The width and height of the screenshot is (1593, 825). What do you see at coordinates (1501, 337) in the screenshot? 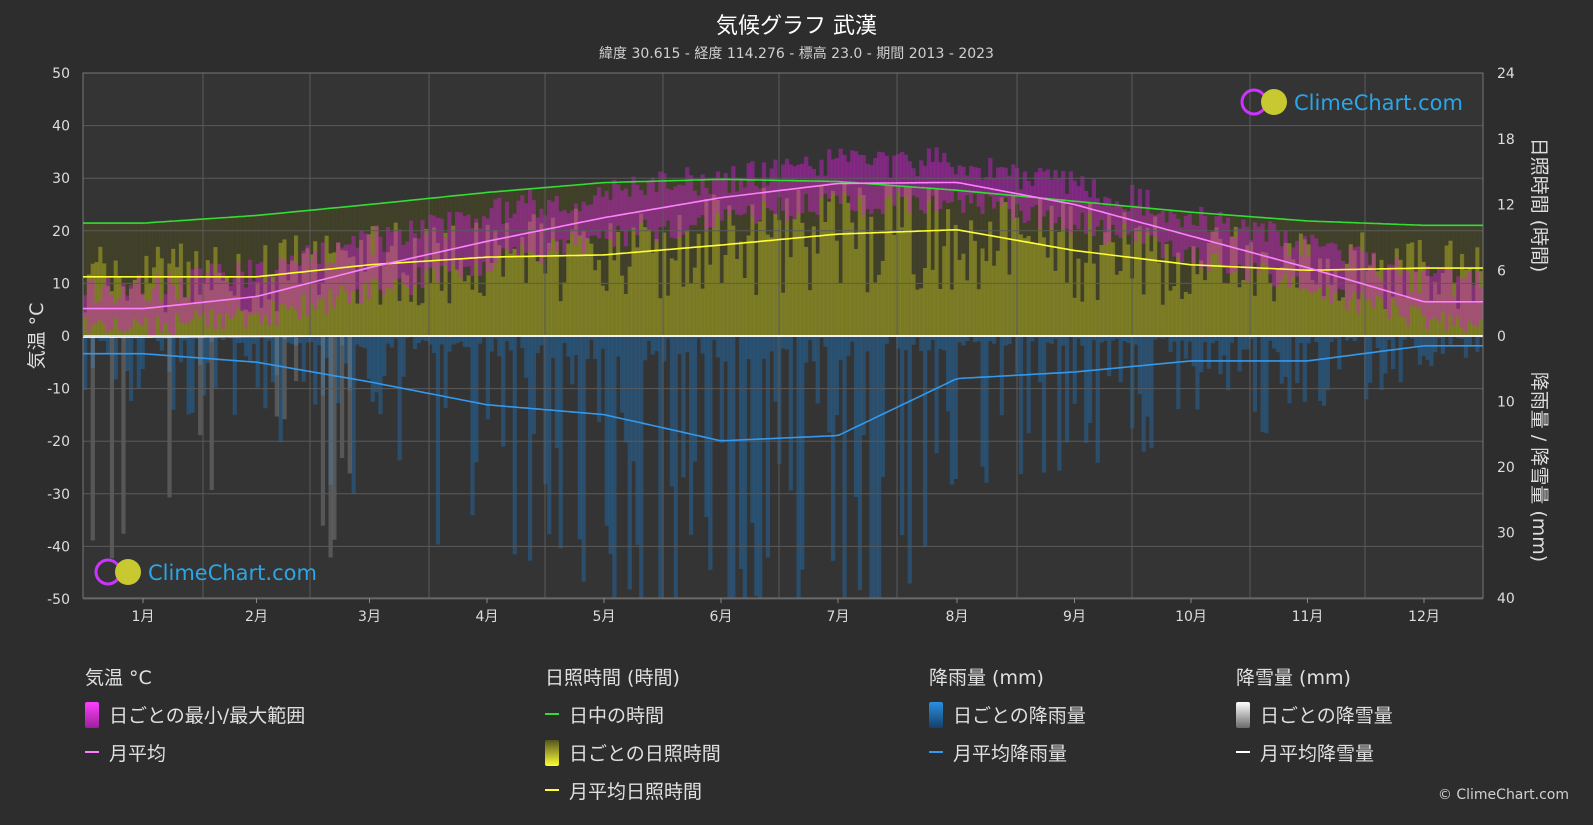
I see `y-tick-label-right-top: 0` at bounding box center [1501, 337].